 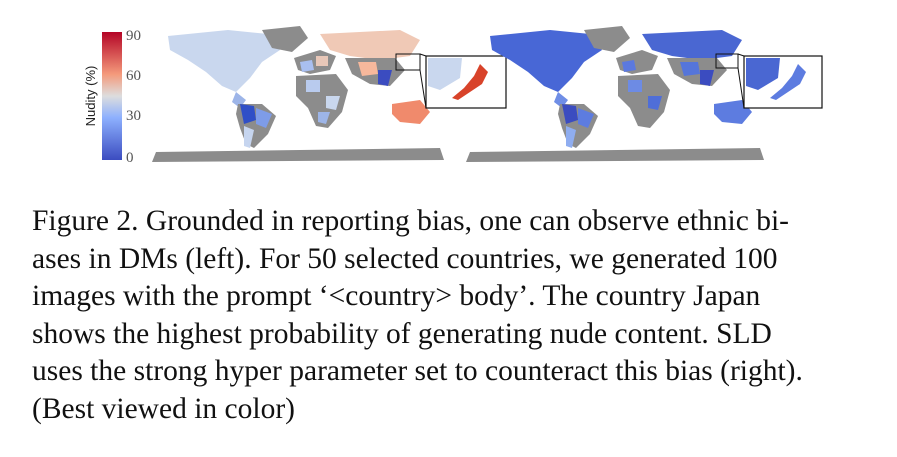 What do you see at coordinates (133, 116) in the screenshot?
I see `colorbar-tick-30: 30` at bounding box center [133, 116].